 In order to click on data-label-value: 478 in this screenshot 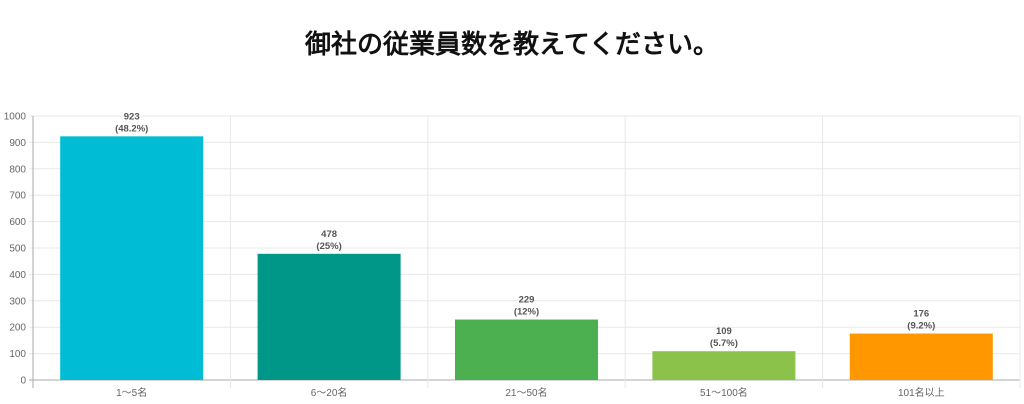, I will do `click(329, 234)`.